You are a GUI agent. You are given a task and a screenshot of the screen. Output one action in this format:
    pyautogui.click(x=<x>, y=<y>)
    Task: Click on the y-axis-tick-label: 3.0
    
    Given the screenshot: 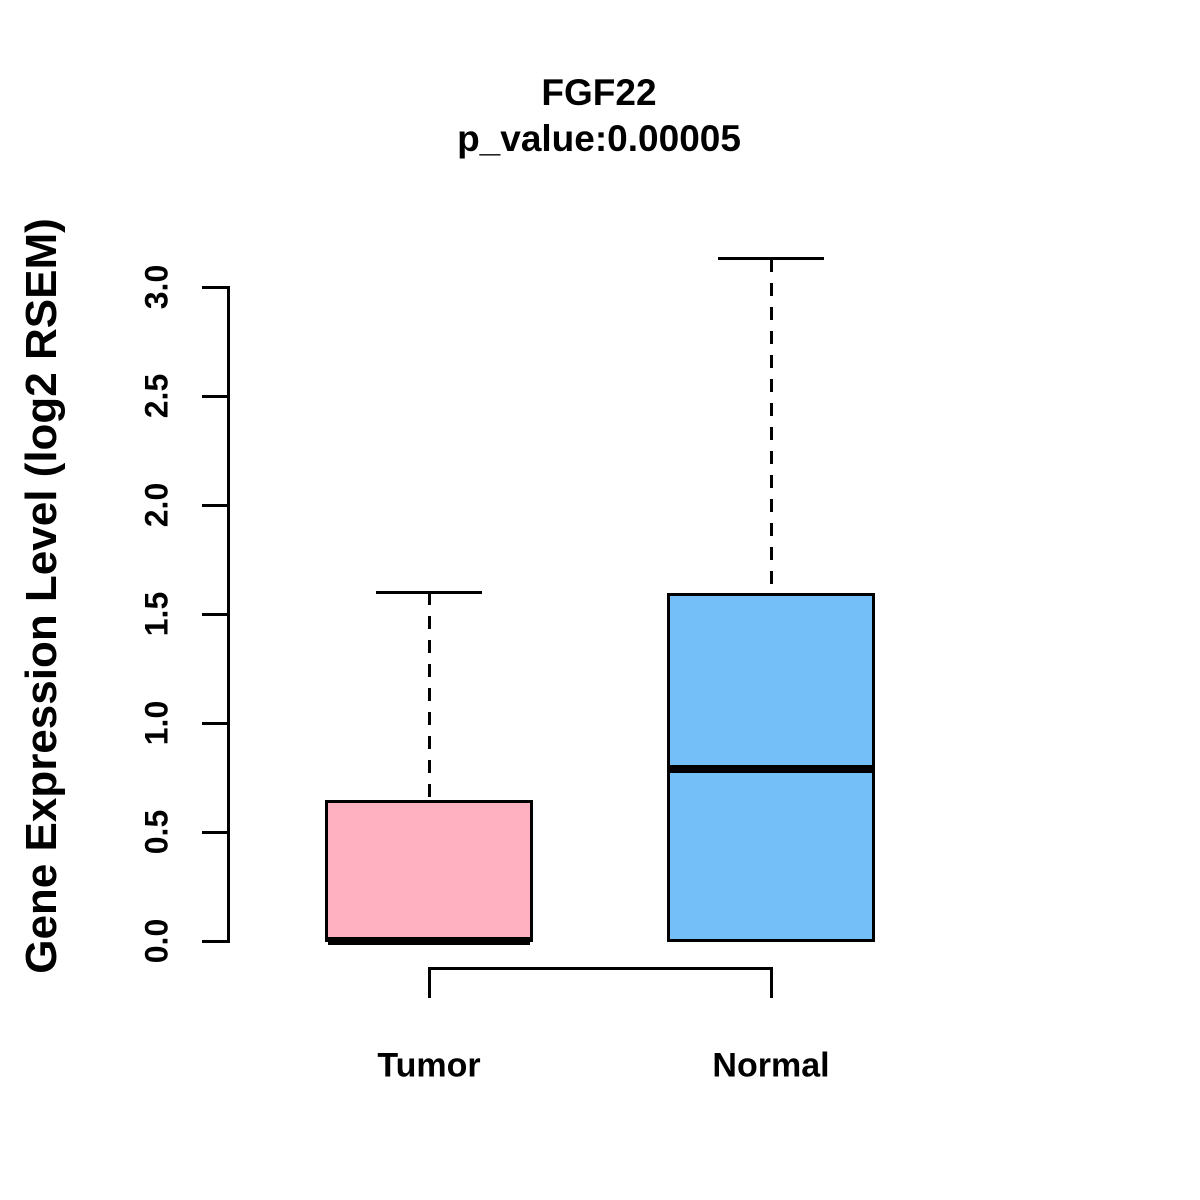 What is the action you would take?
    pyautogui.click(x=156, y=287)
    